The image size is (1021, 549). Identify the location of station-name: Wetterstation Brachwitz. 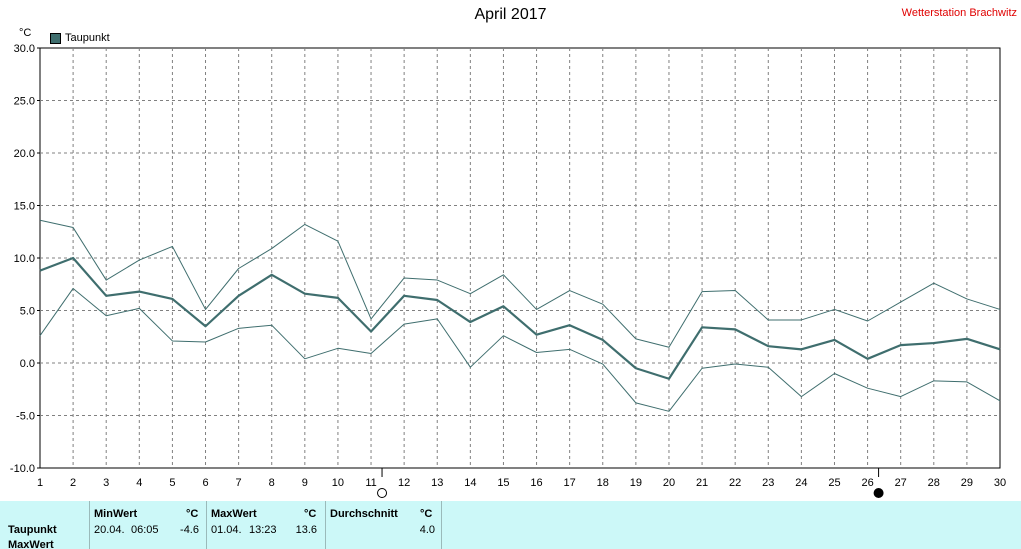
(959, 13).